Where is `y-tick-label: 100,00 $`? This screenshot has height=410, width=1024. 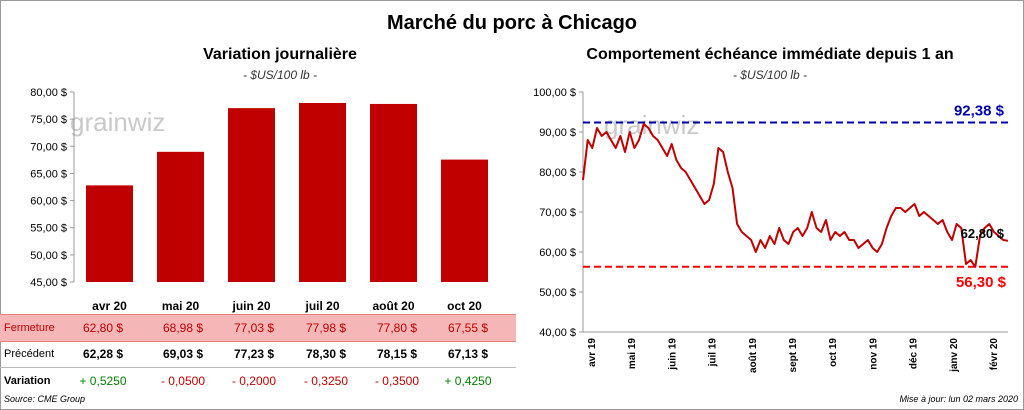
y-tick-label: 100,00 $ is located at coordinates (554, 93).